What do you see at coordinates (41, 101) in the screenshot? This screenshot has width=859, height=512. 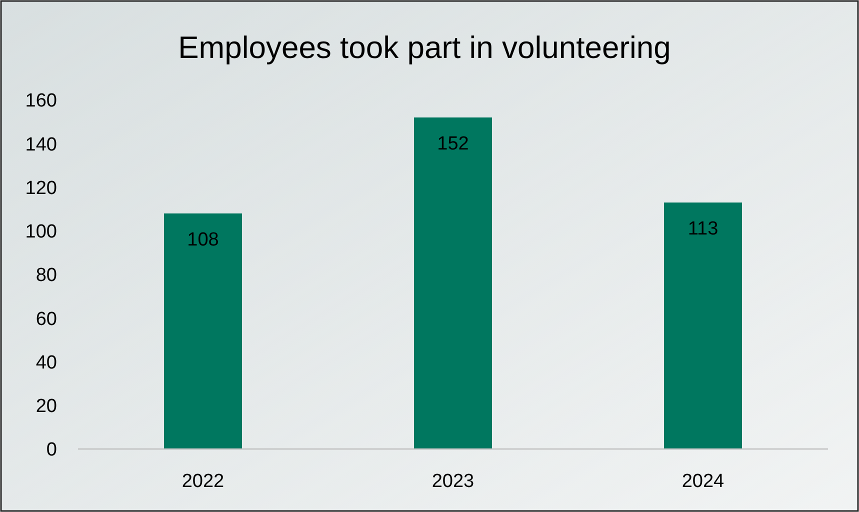 I see `y-tick-label: 160` at bounding box center [41, 101].